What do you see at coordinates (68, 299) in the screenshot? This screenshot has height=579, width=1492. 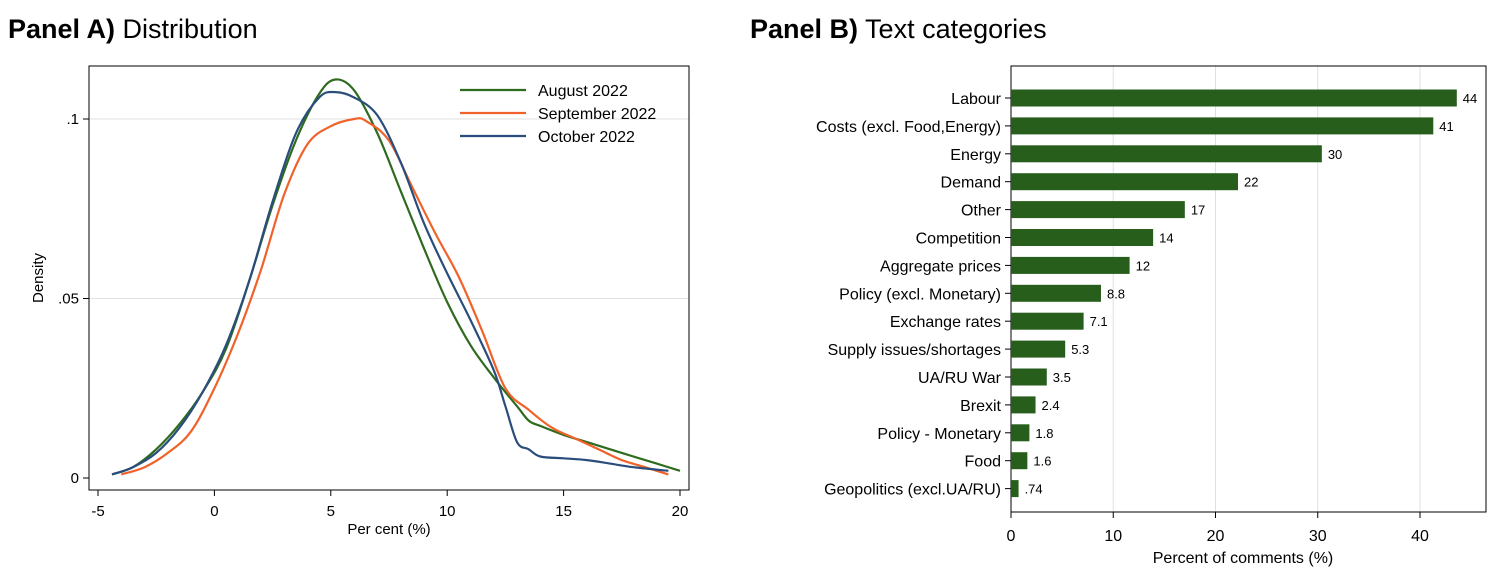 I see `y-tick-label: .05` at bounding box center [68, 299].